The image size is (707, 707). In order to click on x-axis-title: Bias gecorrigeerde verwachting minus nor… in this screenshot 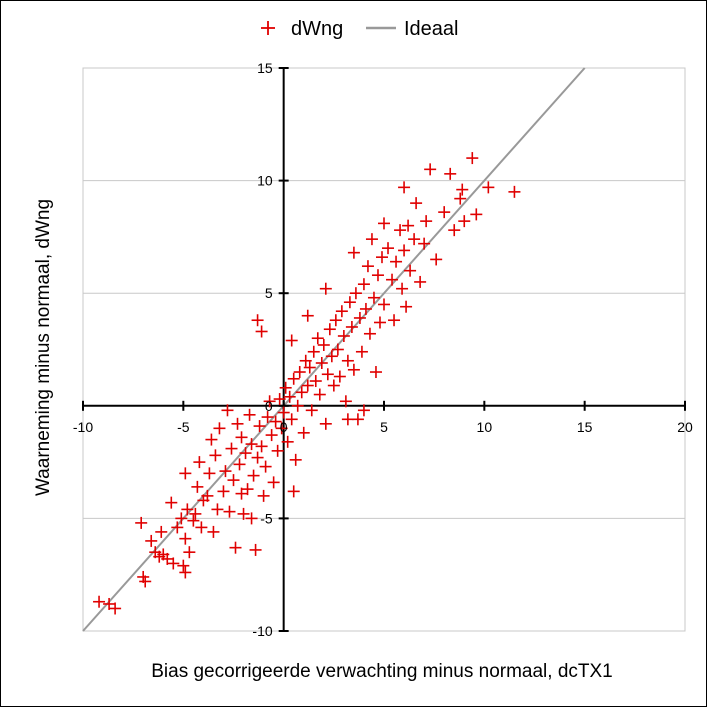, I will do `click(382, 671)`.